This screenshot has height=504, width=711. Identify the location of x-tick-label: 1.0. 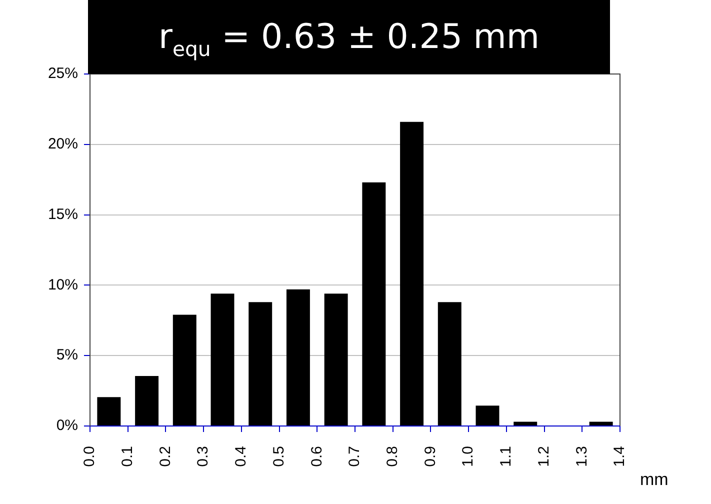
(468, 456).